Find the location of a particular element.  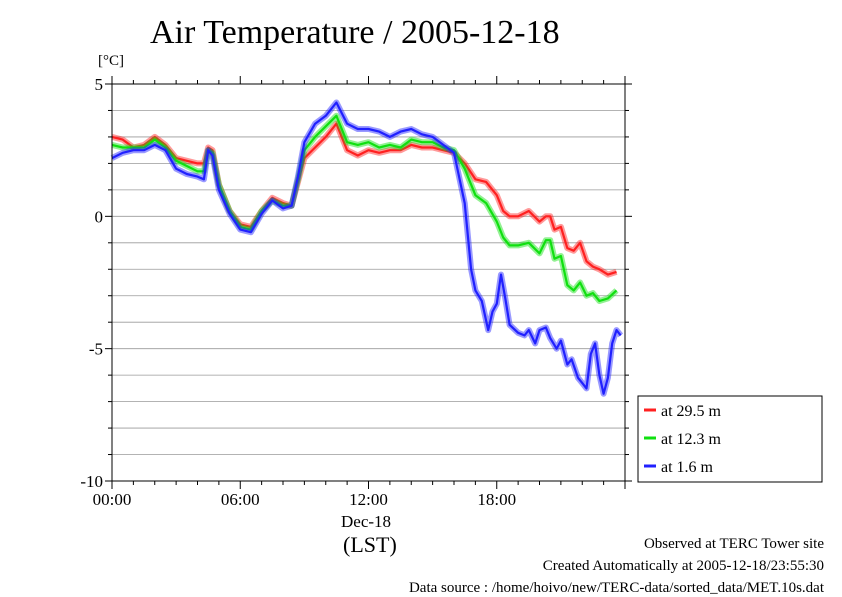

legend: at 29.5 m at 12.3 m at 1.6 m is located at coordinates (730, 439).